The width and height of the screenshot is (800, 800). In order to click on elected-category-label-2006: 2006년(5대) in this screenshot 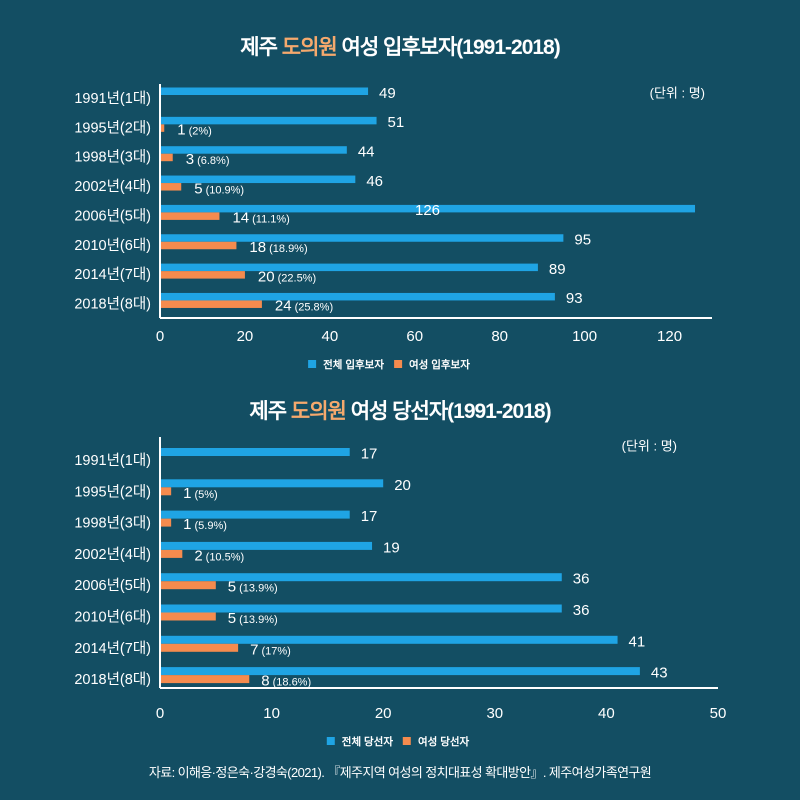, I will do `click(112, 585)`.